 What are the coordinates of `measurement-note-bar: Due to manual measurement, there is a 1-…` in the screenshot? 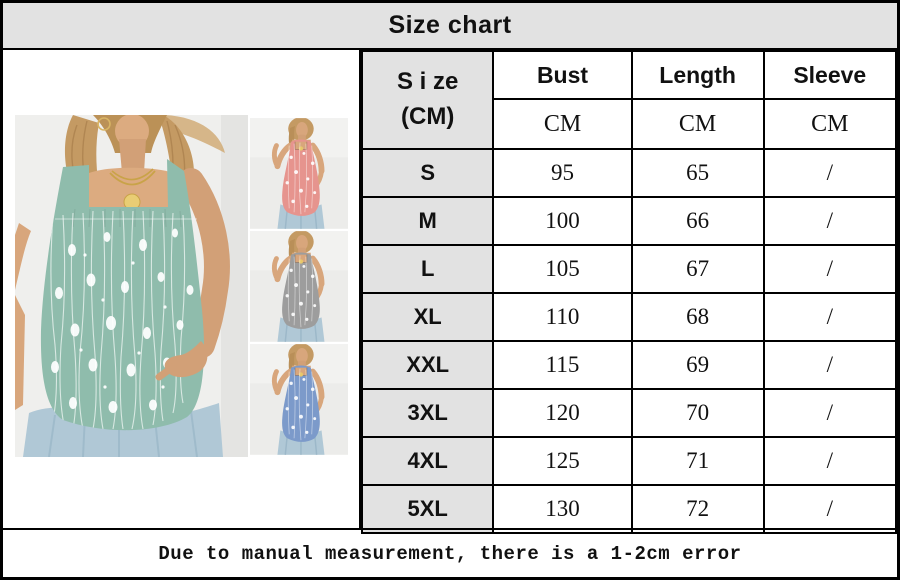 It's located at (450, 552).